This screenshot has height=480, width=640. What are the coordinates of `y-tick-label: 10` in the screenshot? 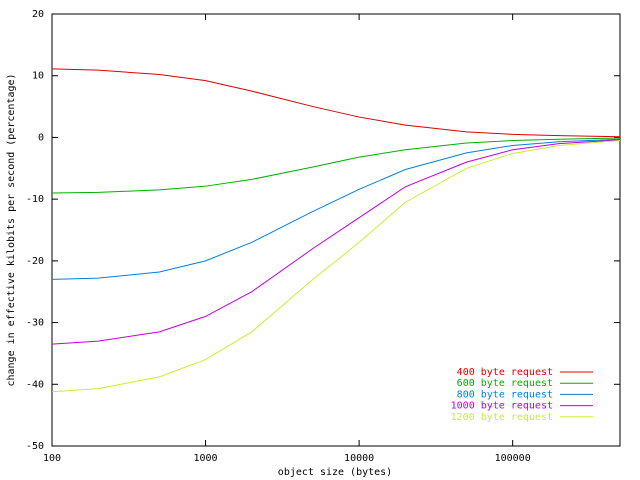 It's located at (38, 76).